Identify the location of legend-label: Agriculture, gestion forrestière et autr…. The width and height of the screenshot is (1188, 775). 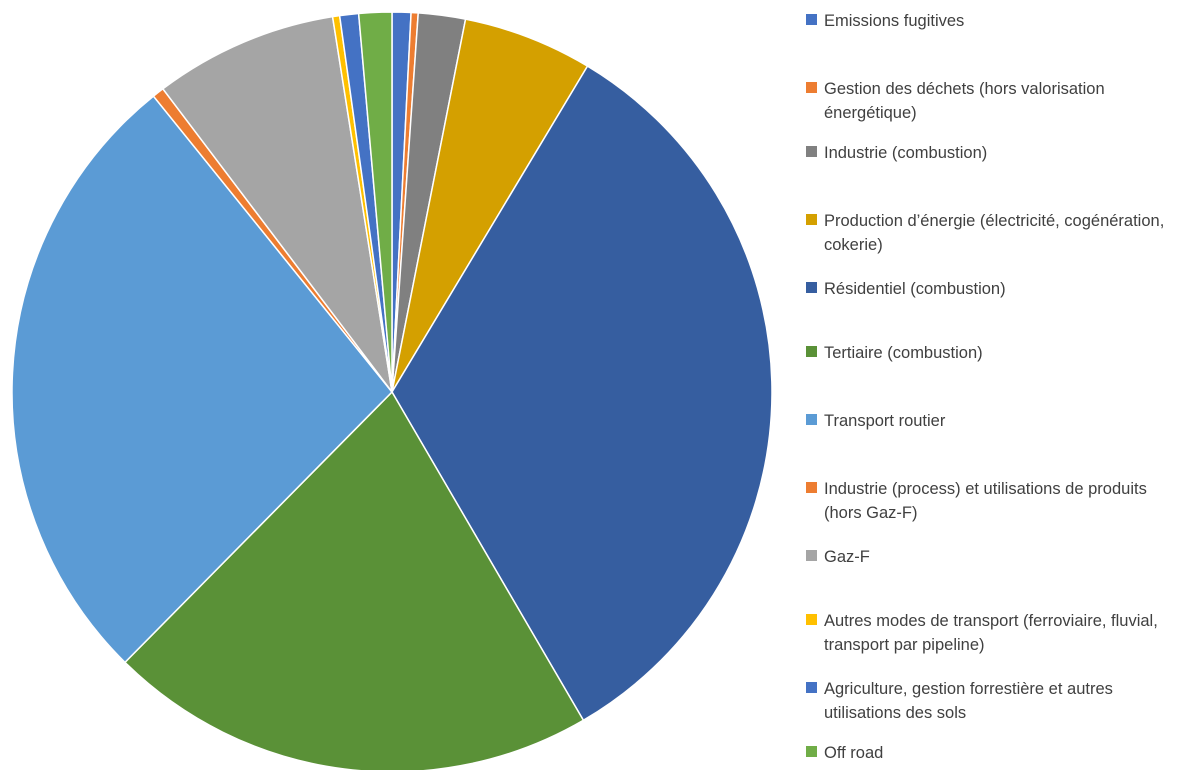
(968, 701).